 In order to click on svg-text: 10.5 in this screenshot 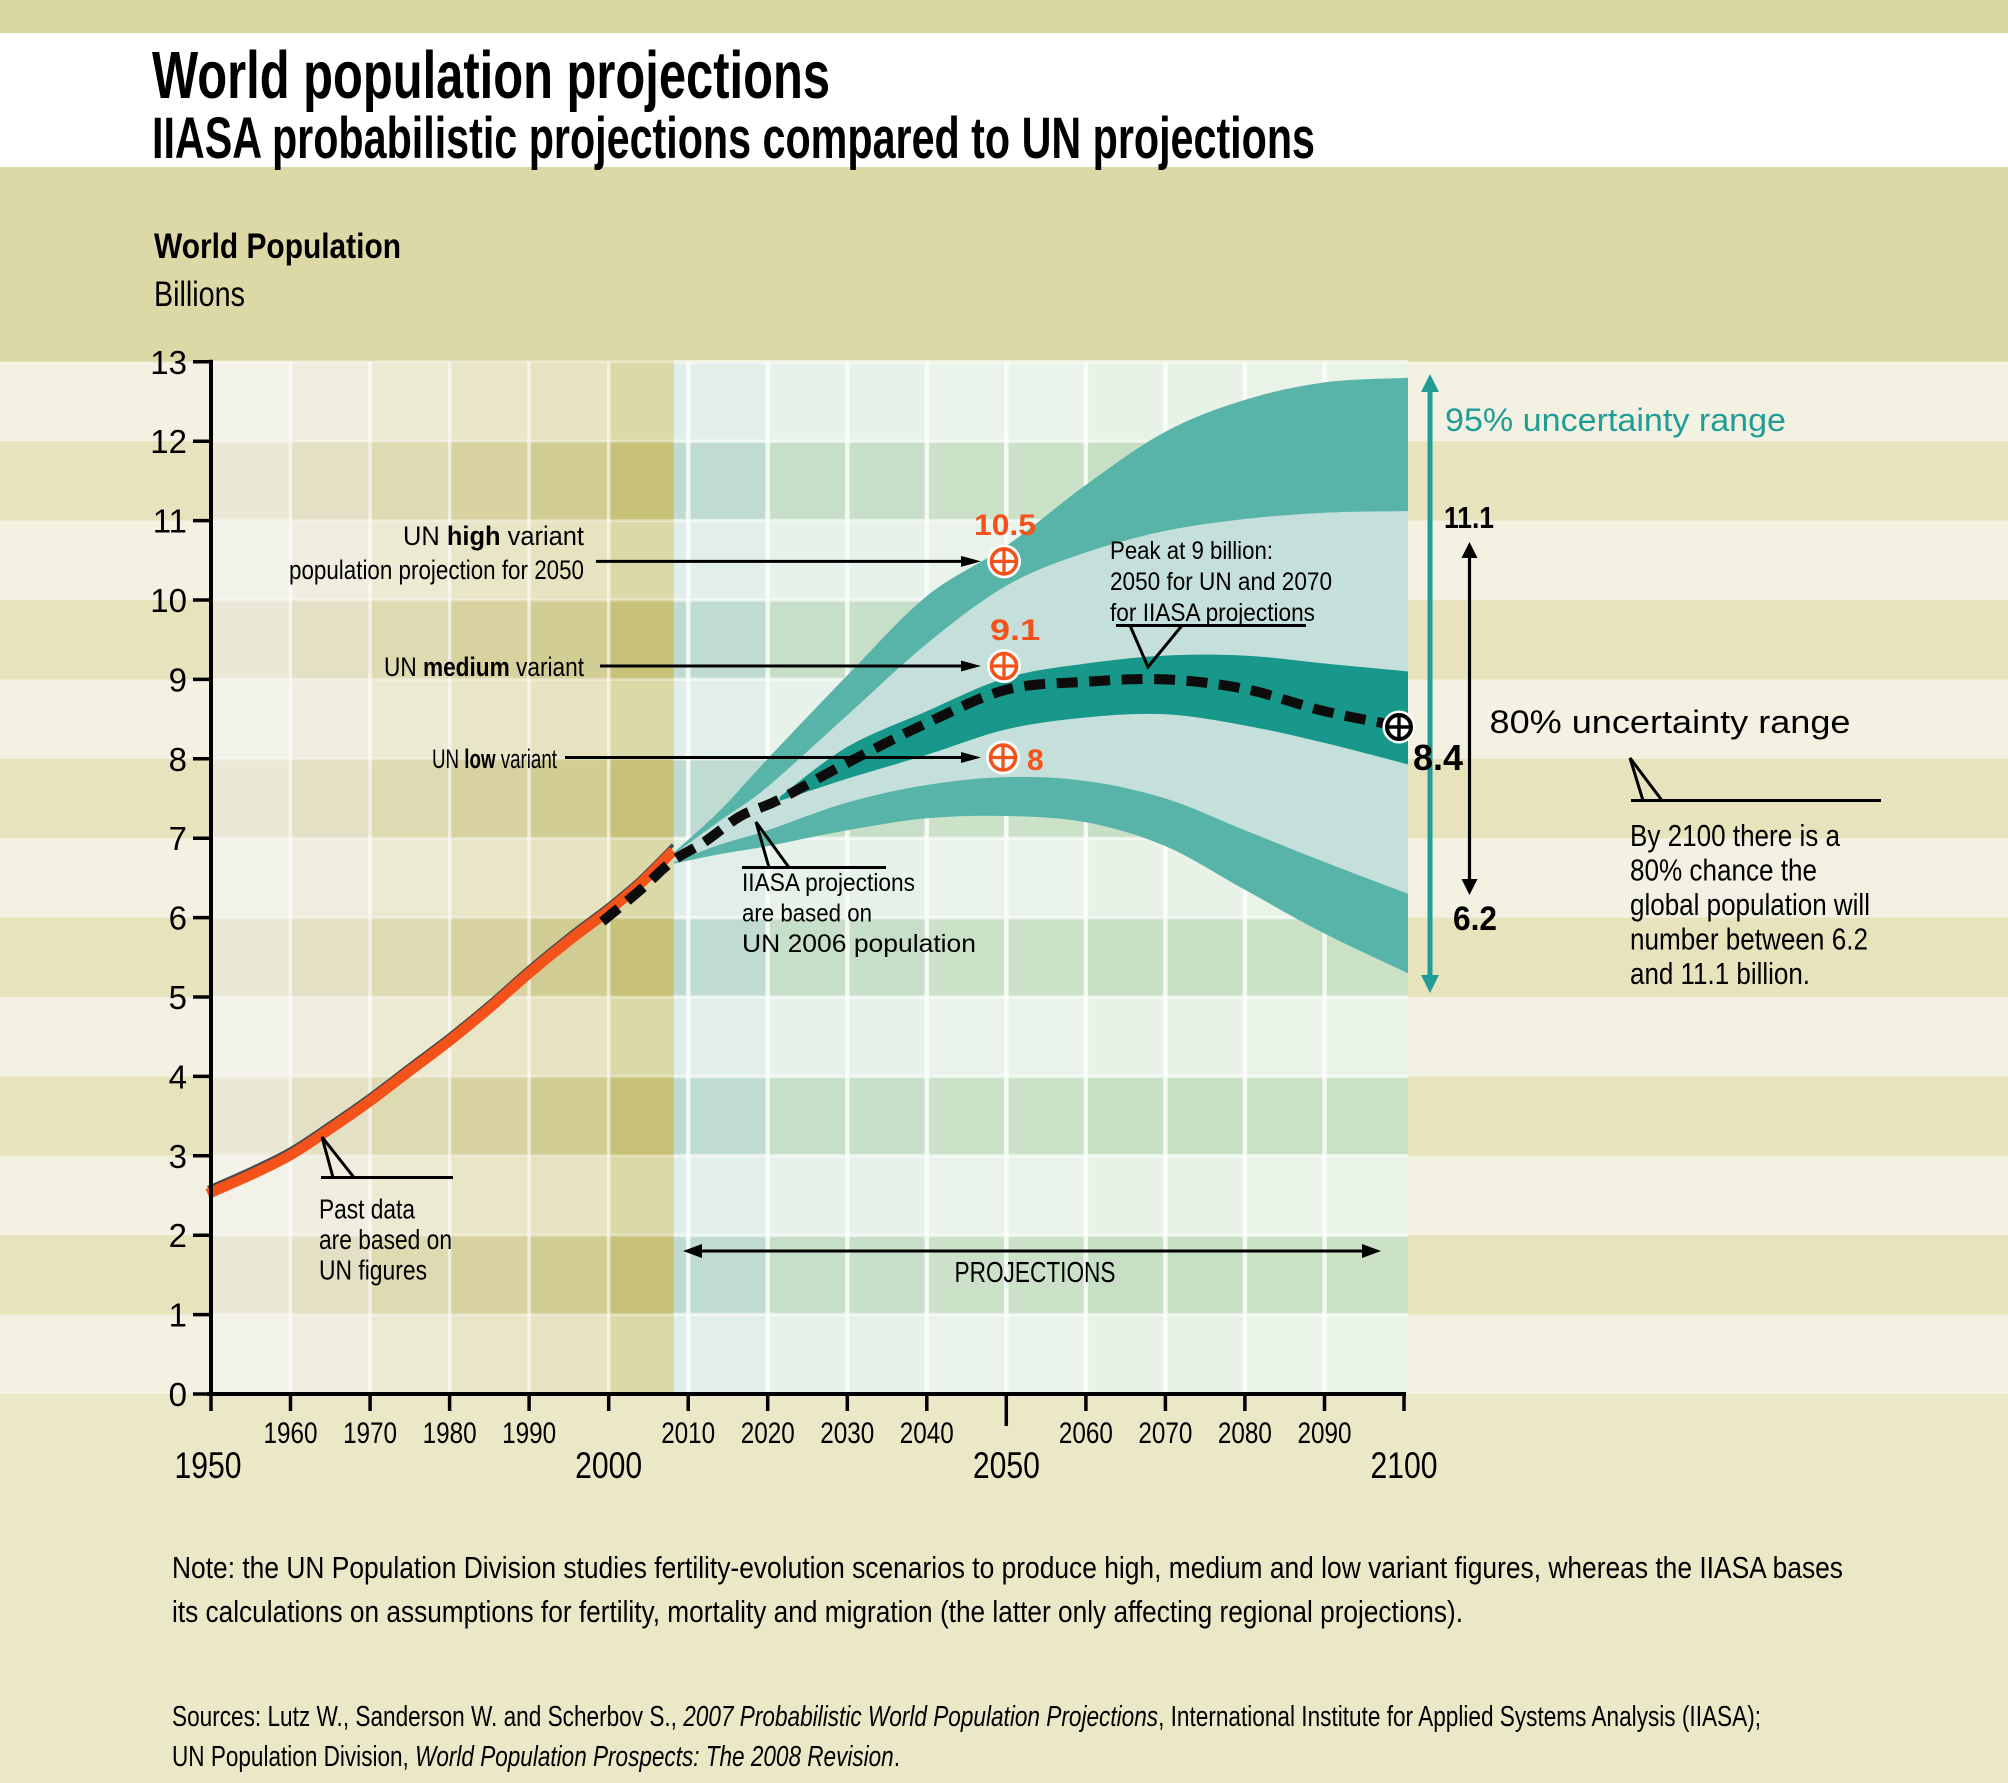, I will do `click(1005, 525)`.